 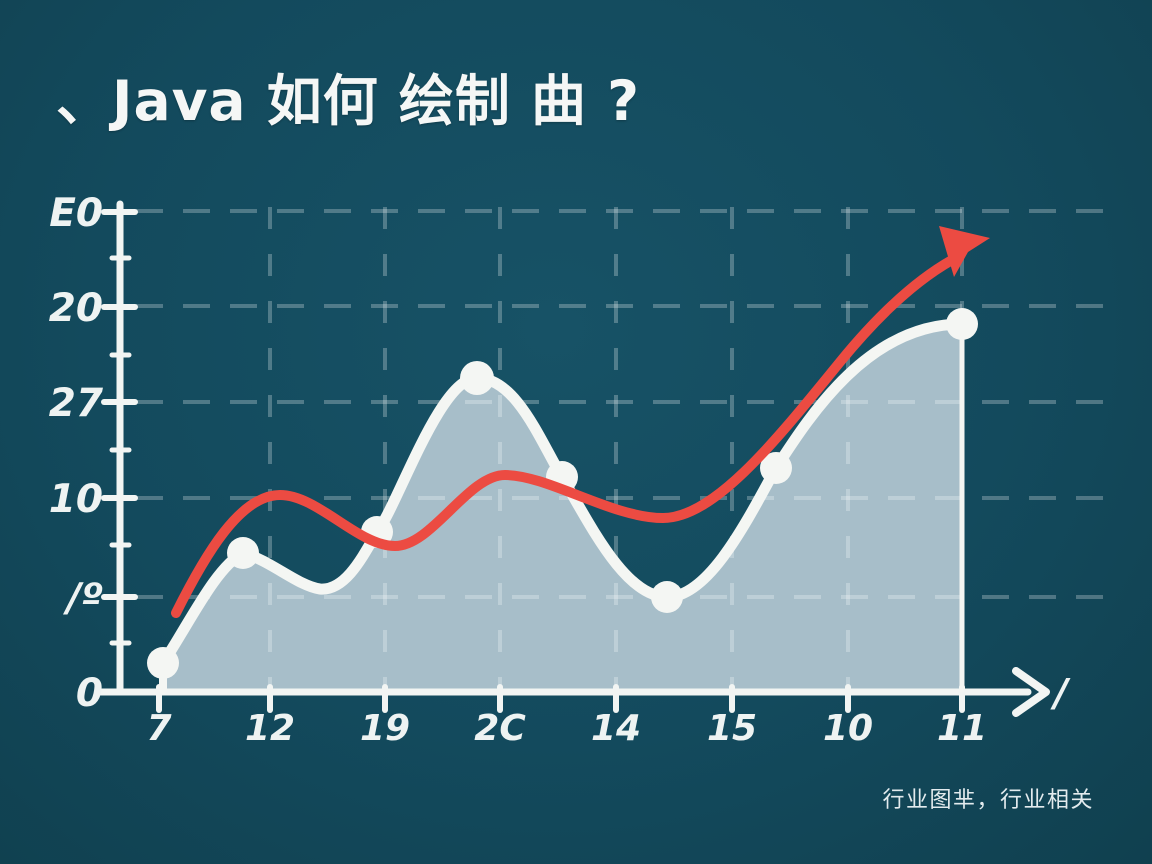 I want to click on y-tick-label: E0, so click(x=76, y=213).